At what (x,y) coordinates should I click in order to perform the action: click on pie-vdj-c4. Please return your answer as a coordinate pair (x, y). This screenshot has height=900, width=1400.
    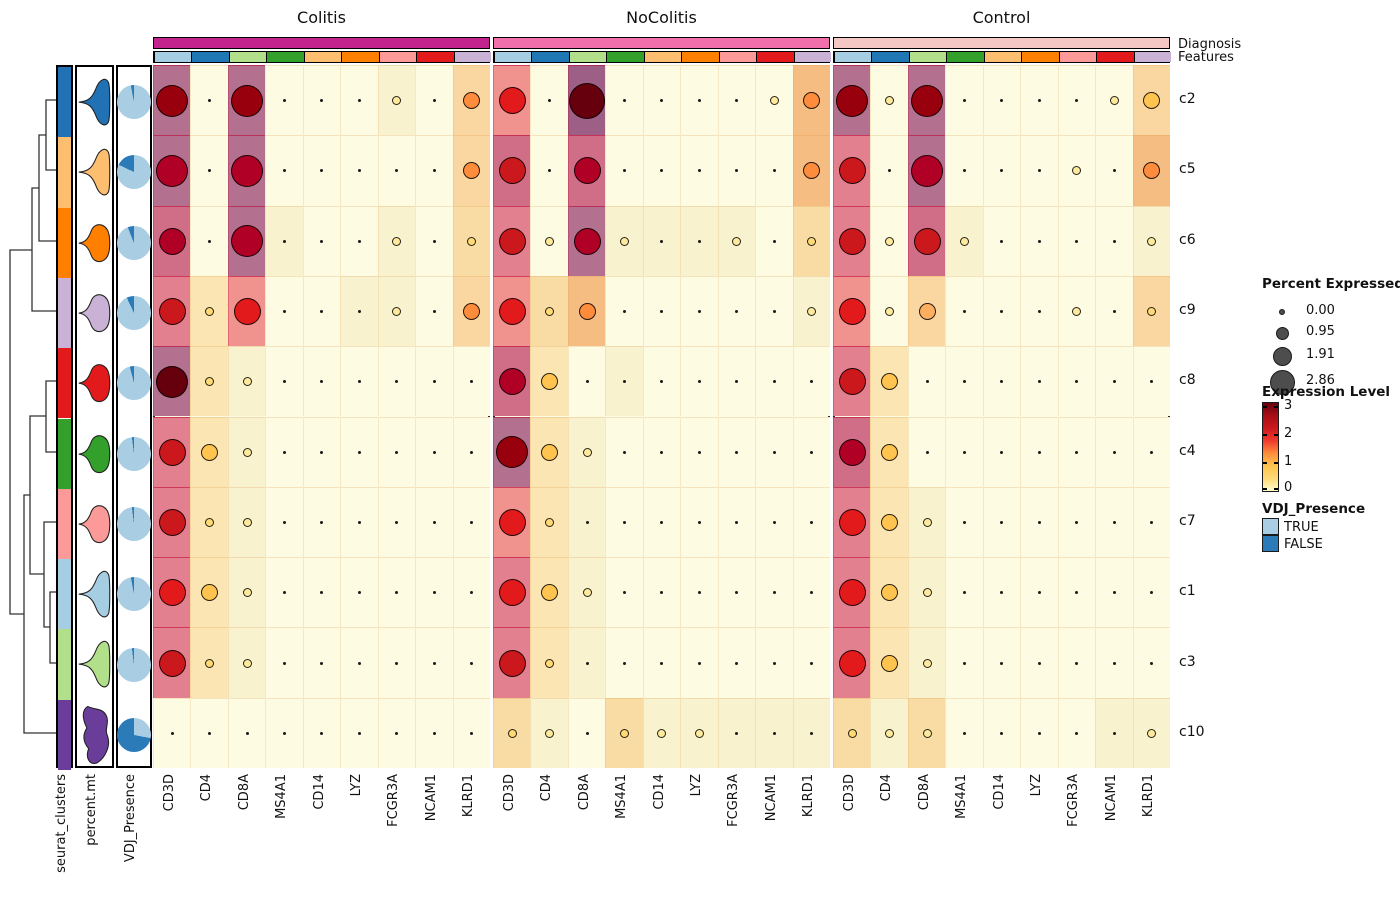
    Looking at the image, I should click on (134, 453).